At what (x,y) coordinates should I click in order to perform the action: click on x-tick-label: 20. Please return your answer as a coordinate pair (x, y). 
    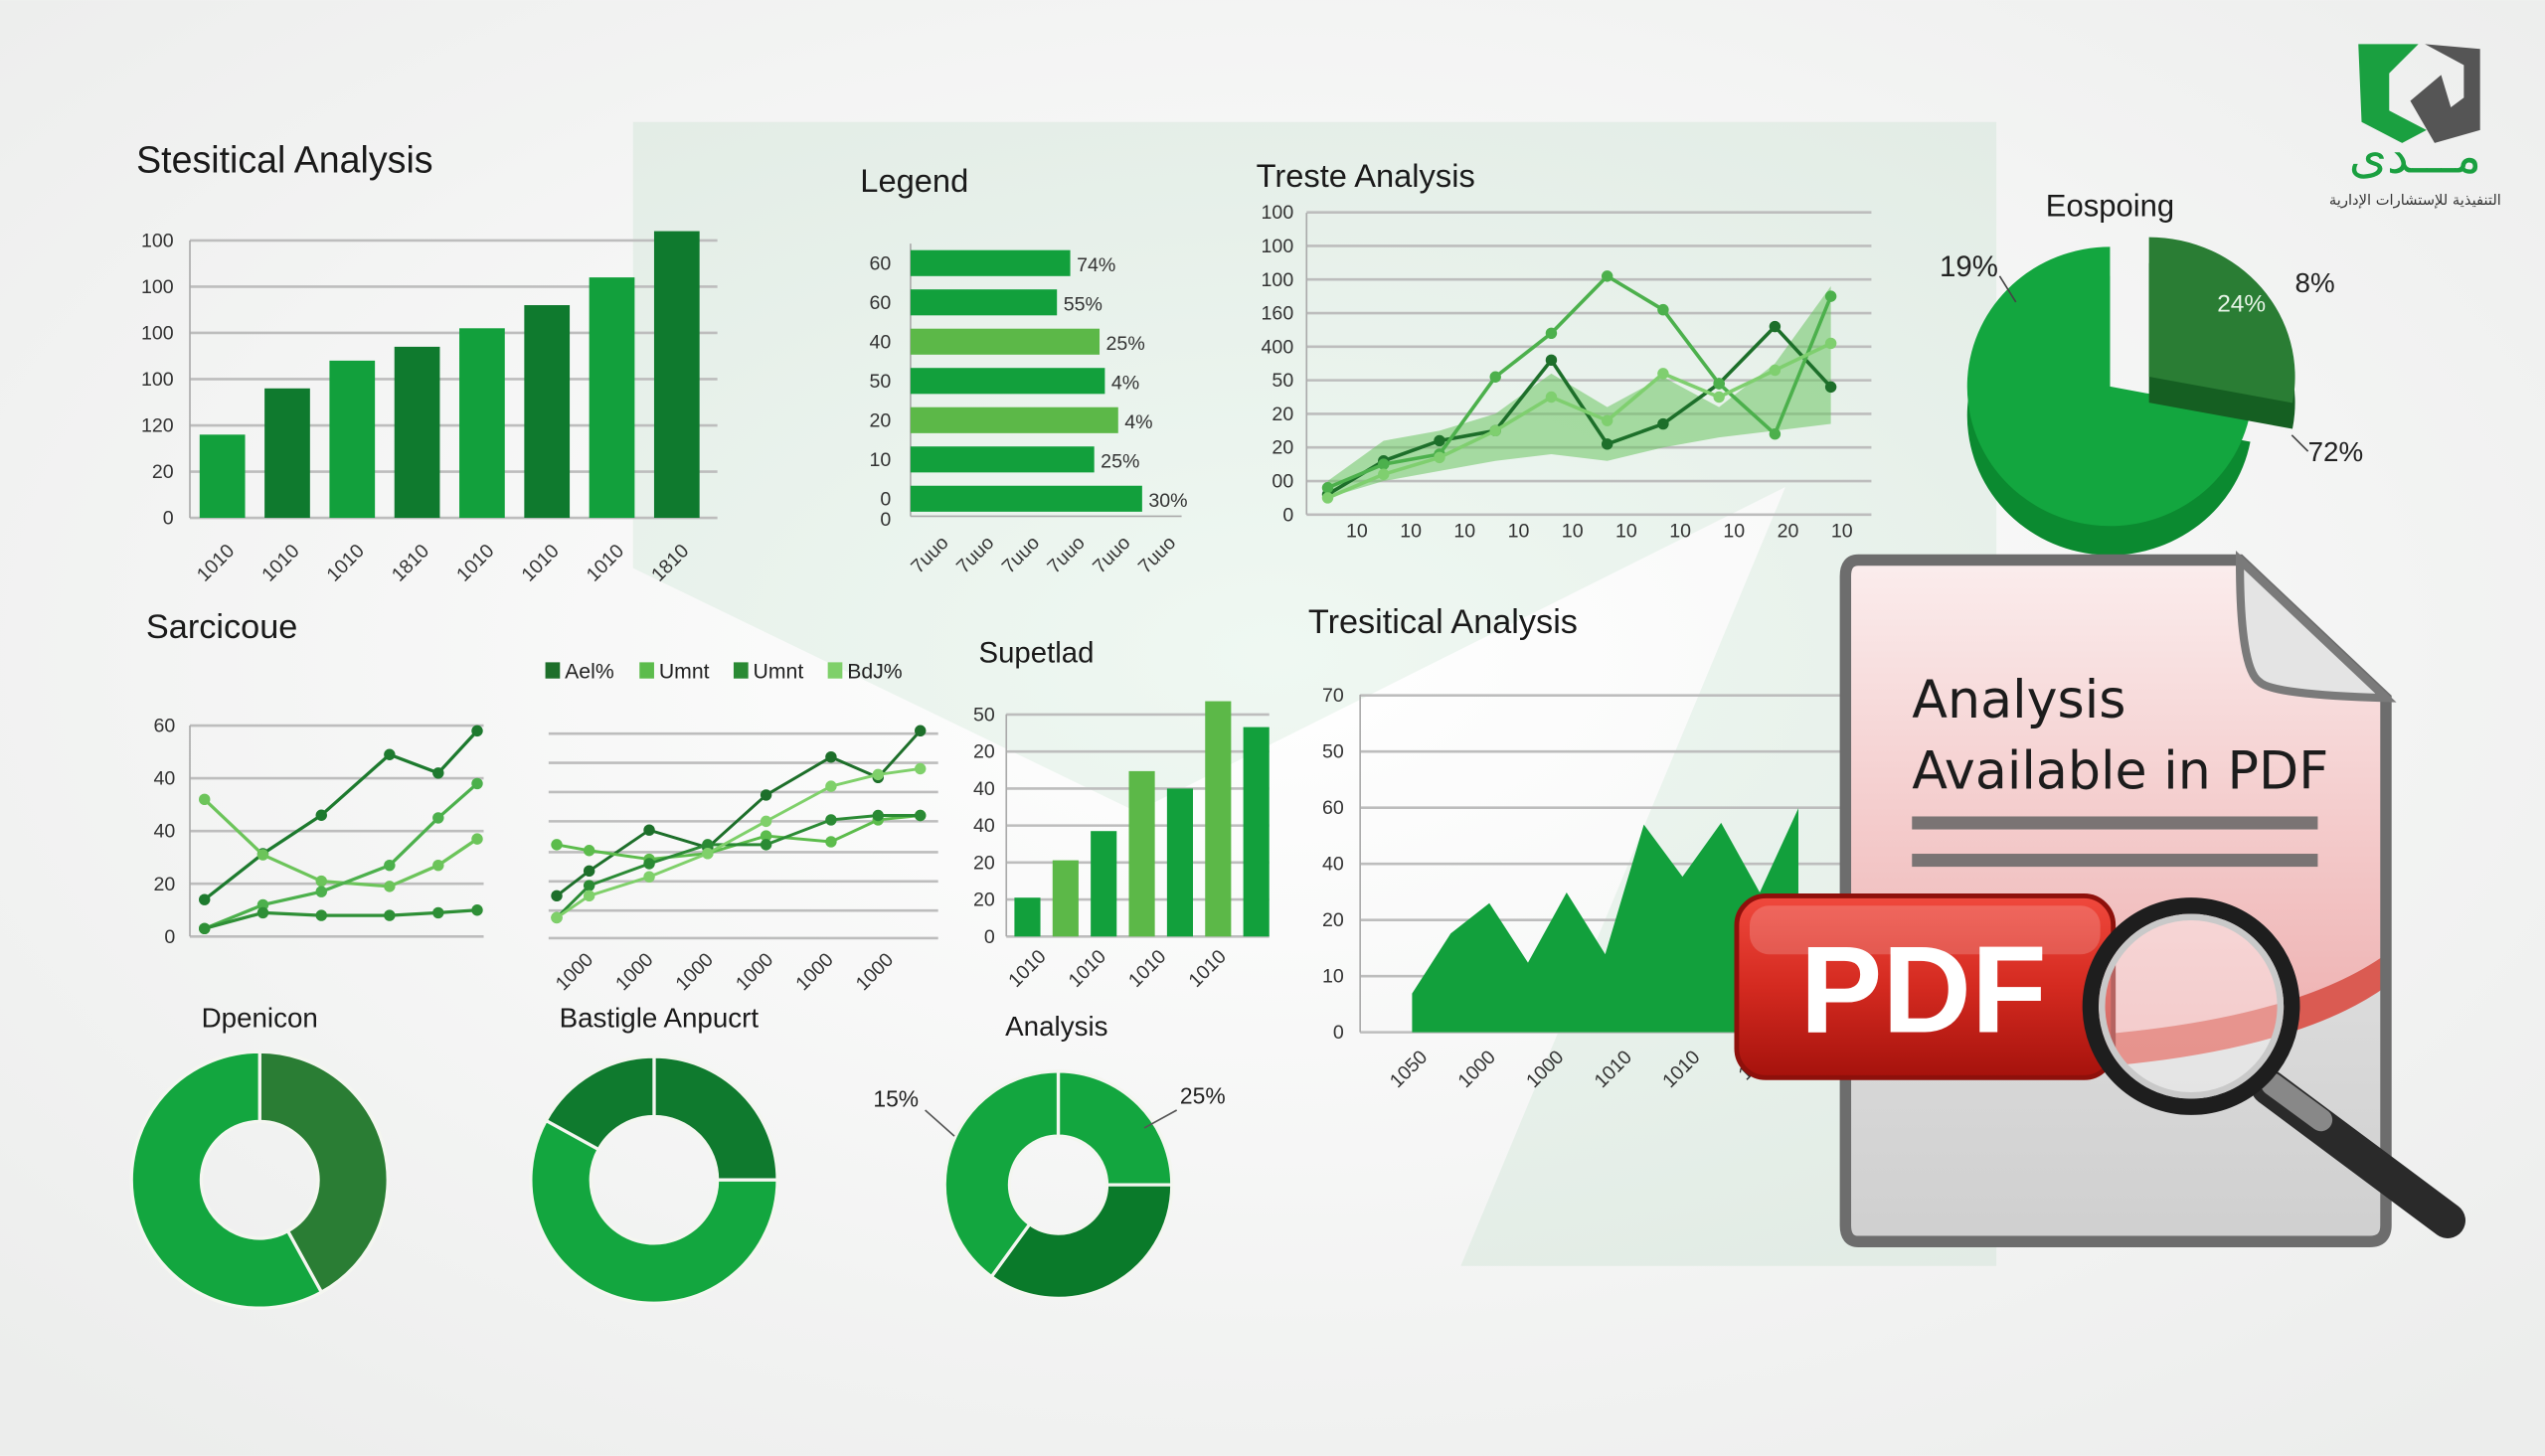
    Looking at the image, I should click on (1788, 532).